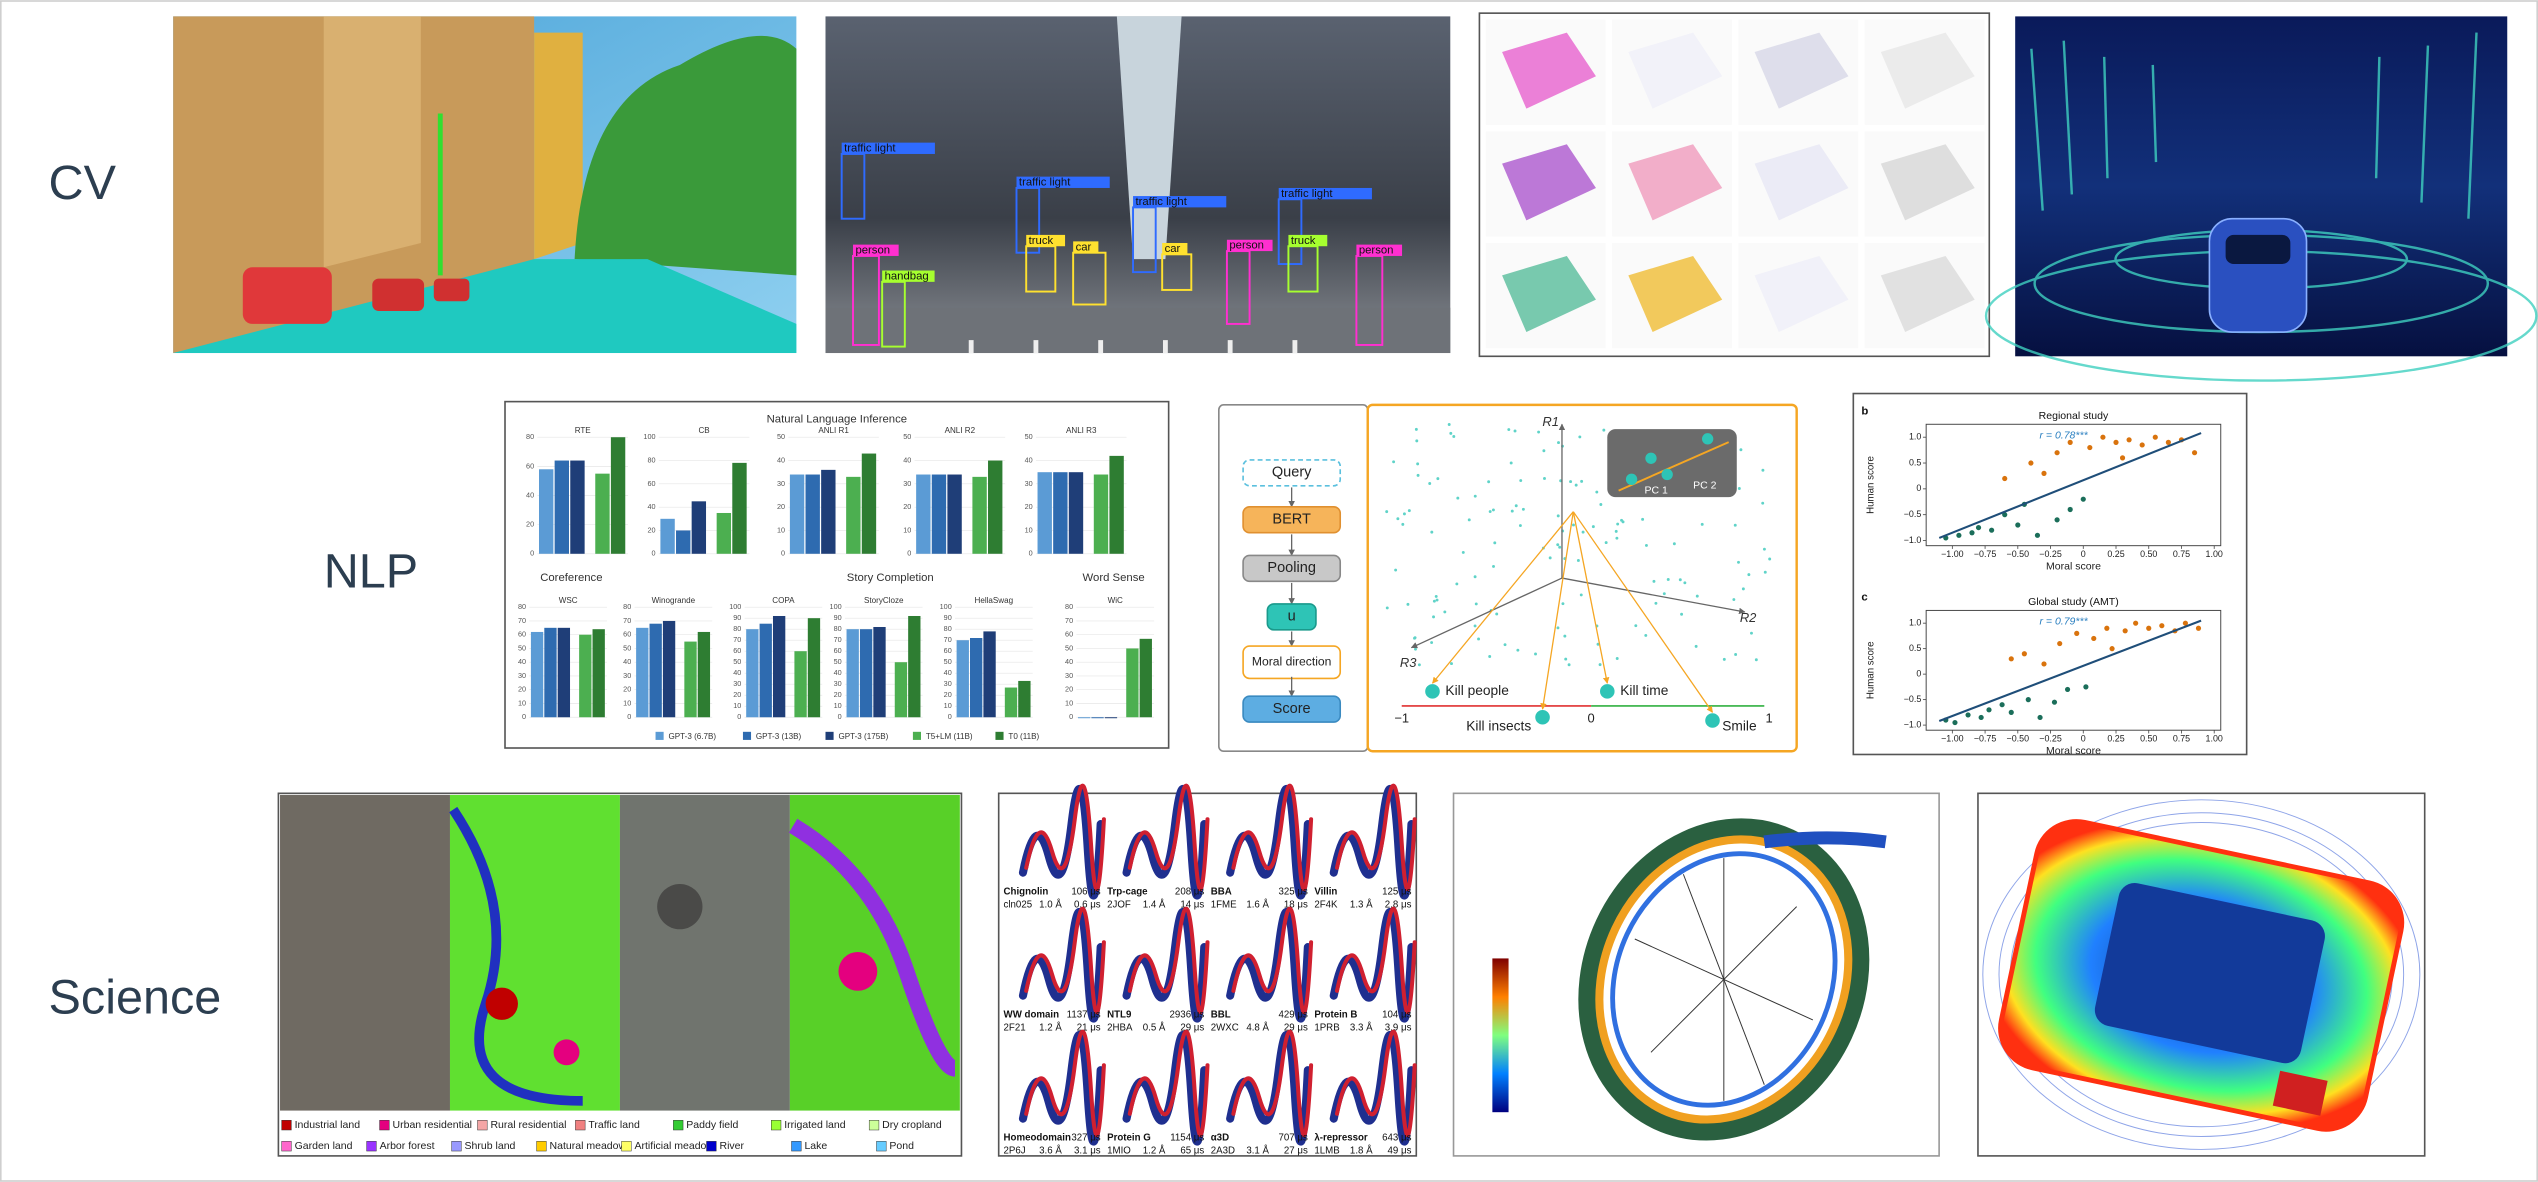  I want to click on legend-label: Urban residential, so click(432, 1125).